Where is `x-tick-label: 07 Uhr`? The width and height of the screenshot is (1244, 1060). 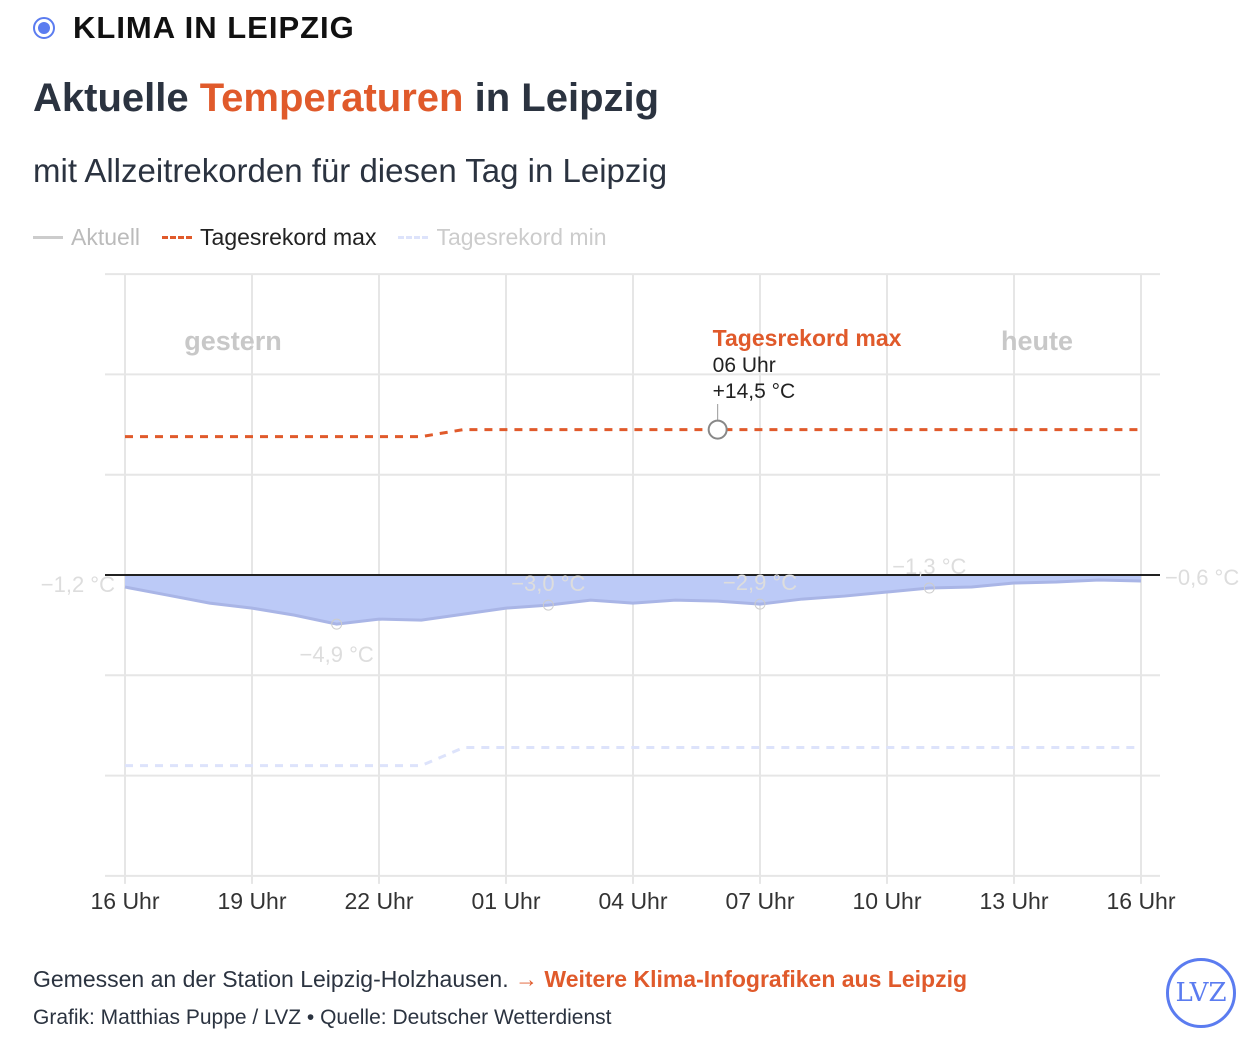 x-tick-label: 07 Uhr is located at coordinates (759, 901).